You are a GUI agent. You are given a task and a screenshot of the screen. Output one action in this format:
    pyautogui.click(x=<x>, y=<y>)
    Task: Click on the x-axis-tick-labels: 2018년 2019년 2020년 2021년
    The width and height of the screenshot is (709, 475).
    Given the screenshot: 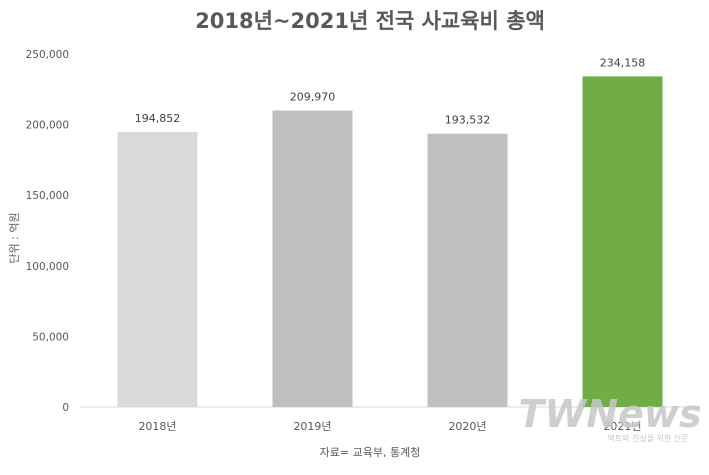 What is the action you would take?
    pyautogui.click(x=389, y=426)
    